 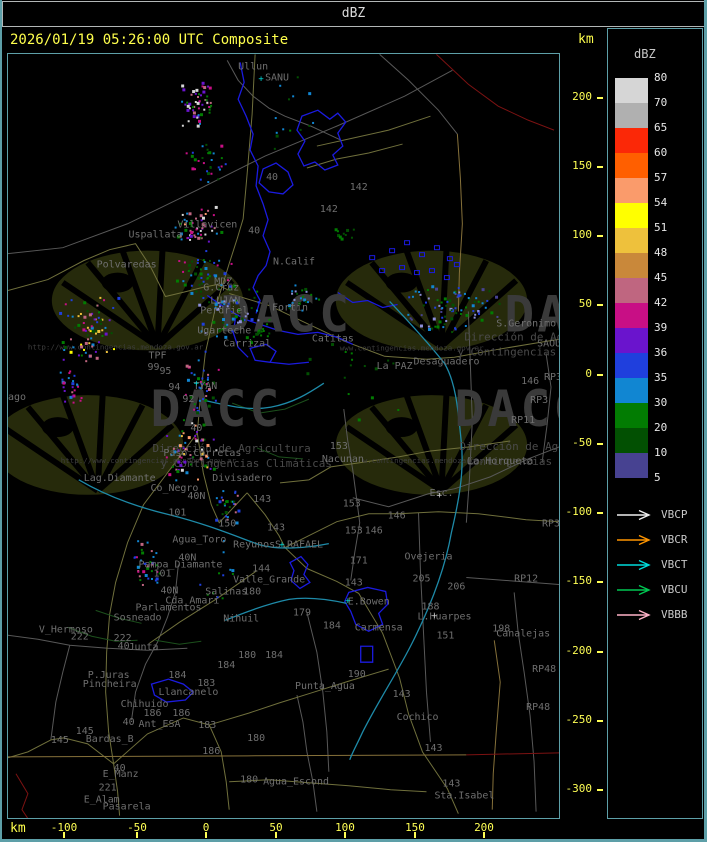 I want to click on watermark-url: www.contingencias.mendoza.gov.ar, so click(x=412, y=347).